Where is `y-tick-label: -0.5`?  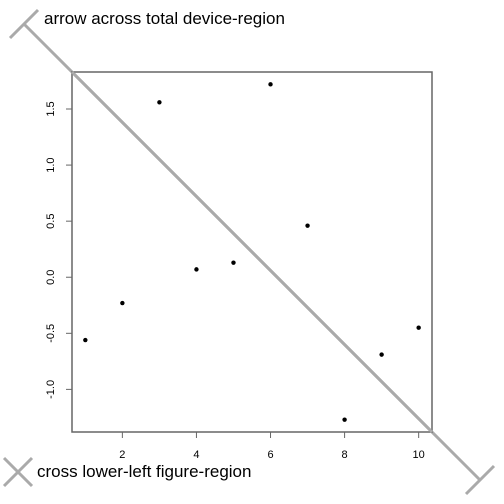 y-tick-label: -0.5 is located at coordinates (51, 333).